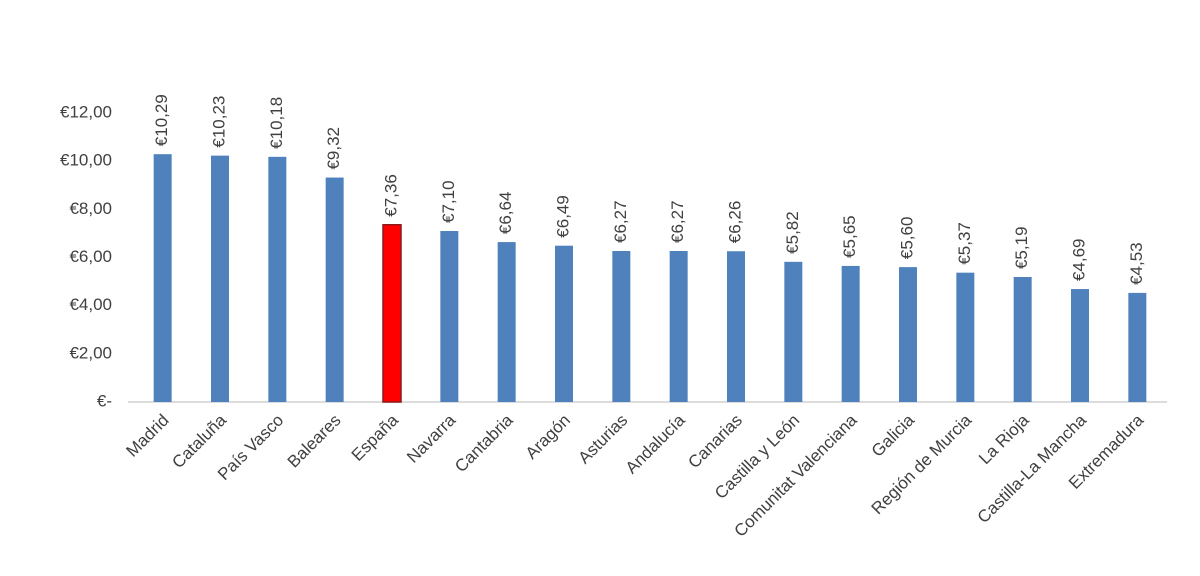  What do you see at coordinates (147, 436) in the screenshot?
I see `x-tick-label: Madrid` at bounding box center [147, 436].